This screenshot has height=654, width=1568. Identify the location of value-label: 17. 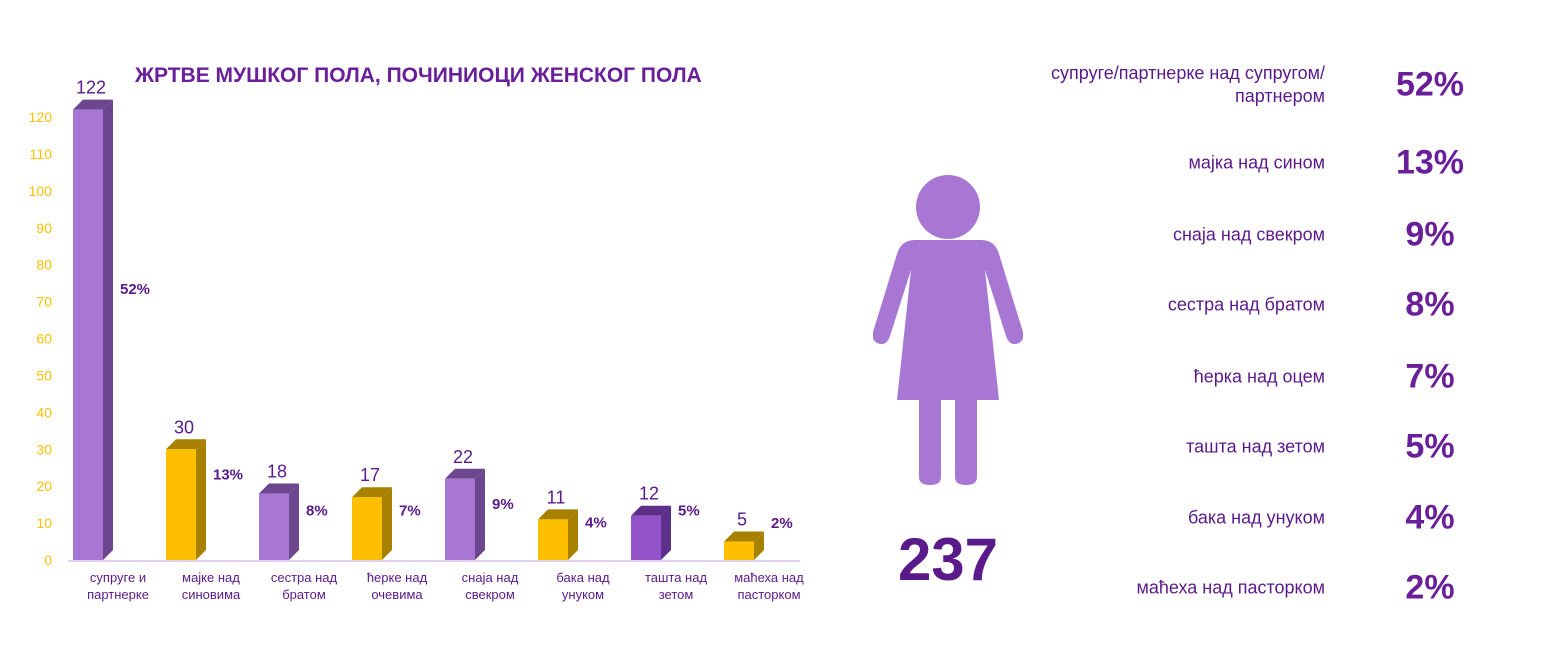
(370, 475).